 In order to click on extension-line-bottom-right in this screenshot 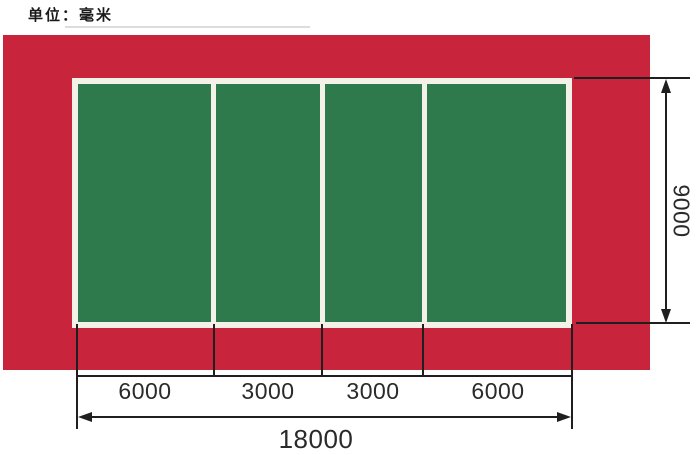, I will do `click(633, 323)`.